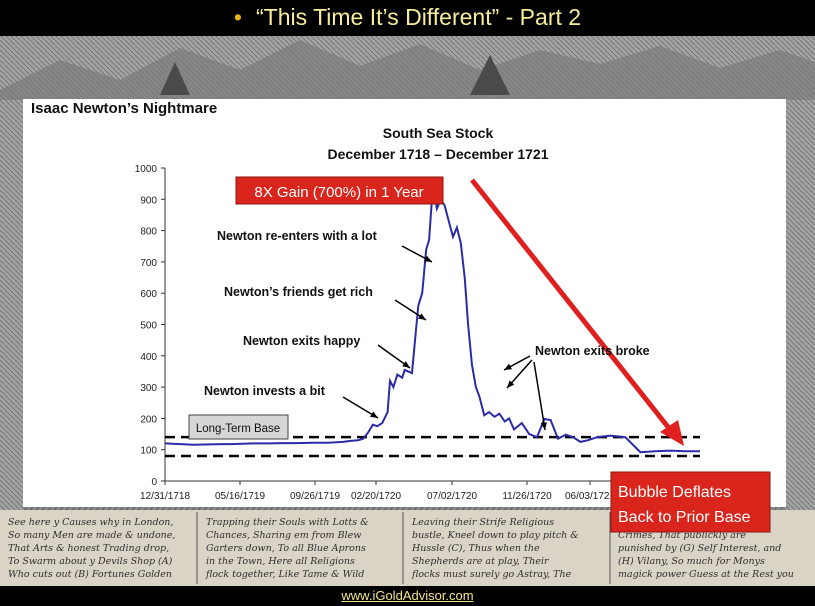 This screenshot has width=815, height=606. What do you see at coordinates (240, 496) in the screenshot?
I see `x-tick-label: 05/16/1719` at bounding box center [240, 496].